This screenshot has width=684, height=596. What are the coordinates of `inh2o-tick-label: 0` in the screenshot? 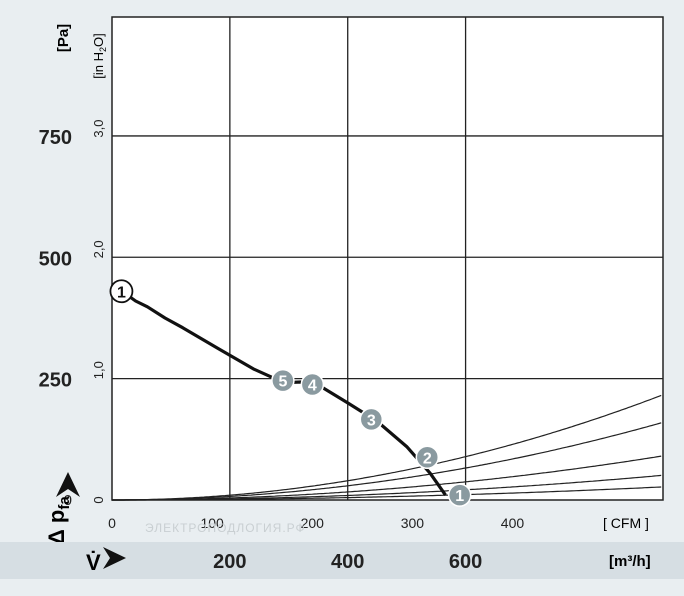 It's located at (98, 499).